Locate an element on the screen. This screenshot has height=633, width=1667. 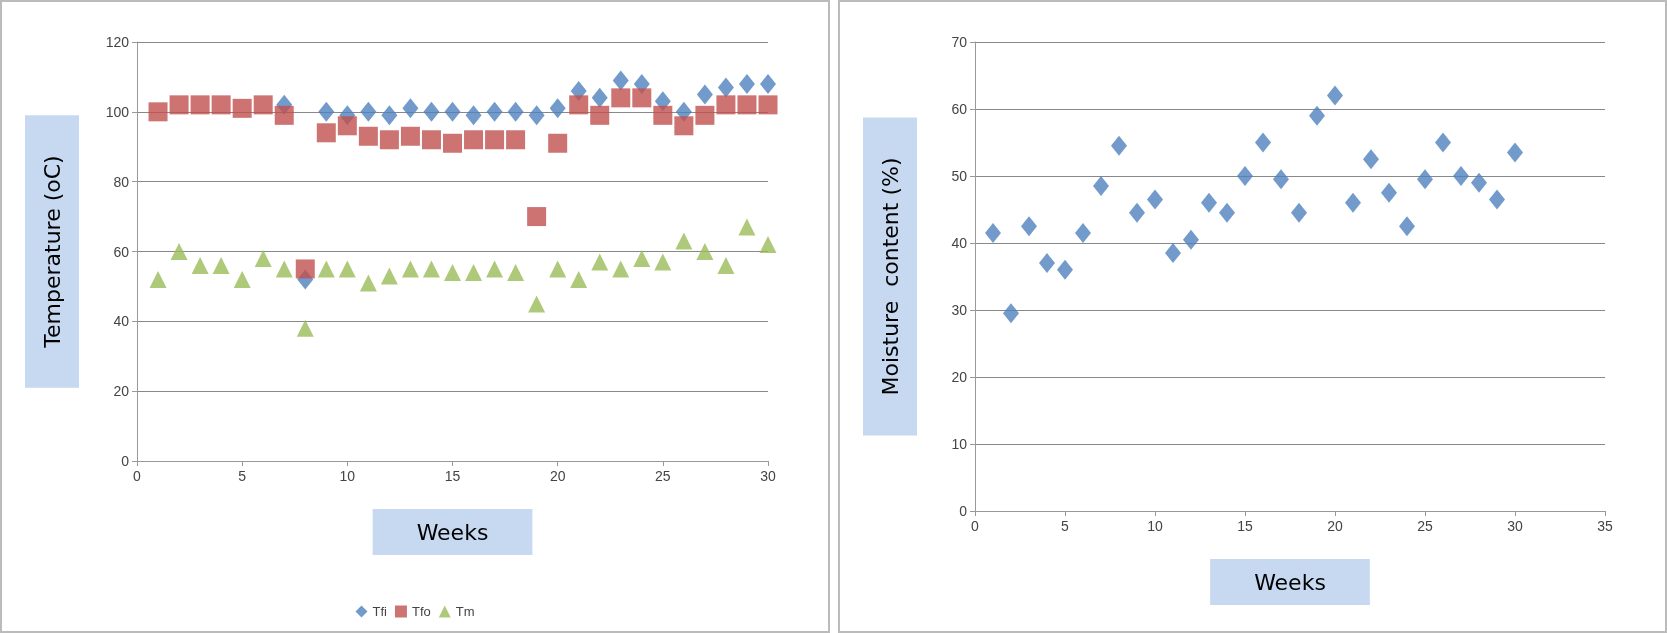
y-tick-label: 120 is located at coordinates (117, 42).